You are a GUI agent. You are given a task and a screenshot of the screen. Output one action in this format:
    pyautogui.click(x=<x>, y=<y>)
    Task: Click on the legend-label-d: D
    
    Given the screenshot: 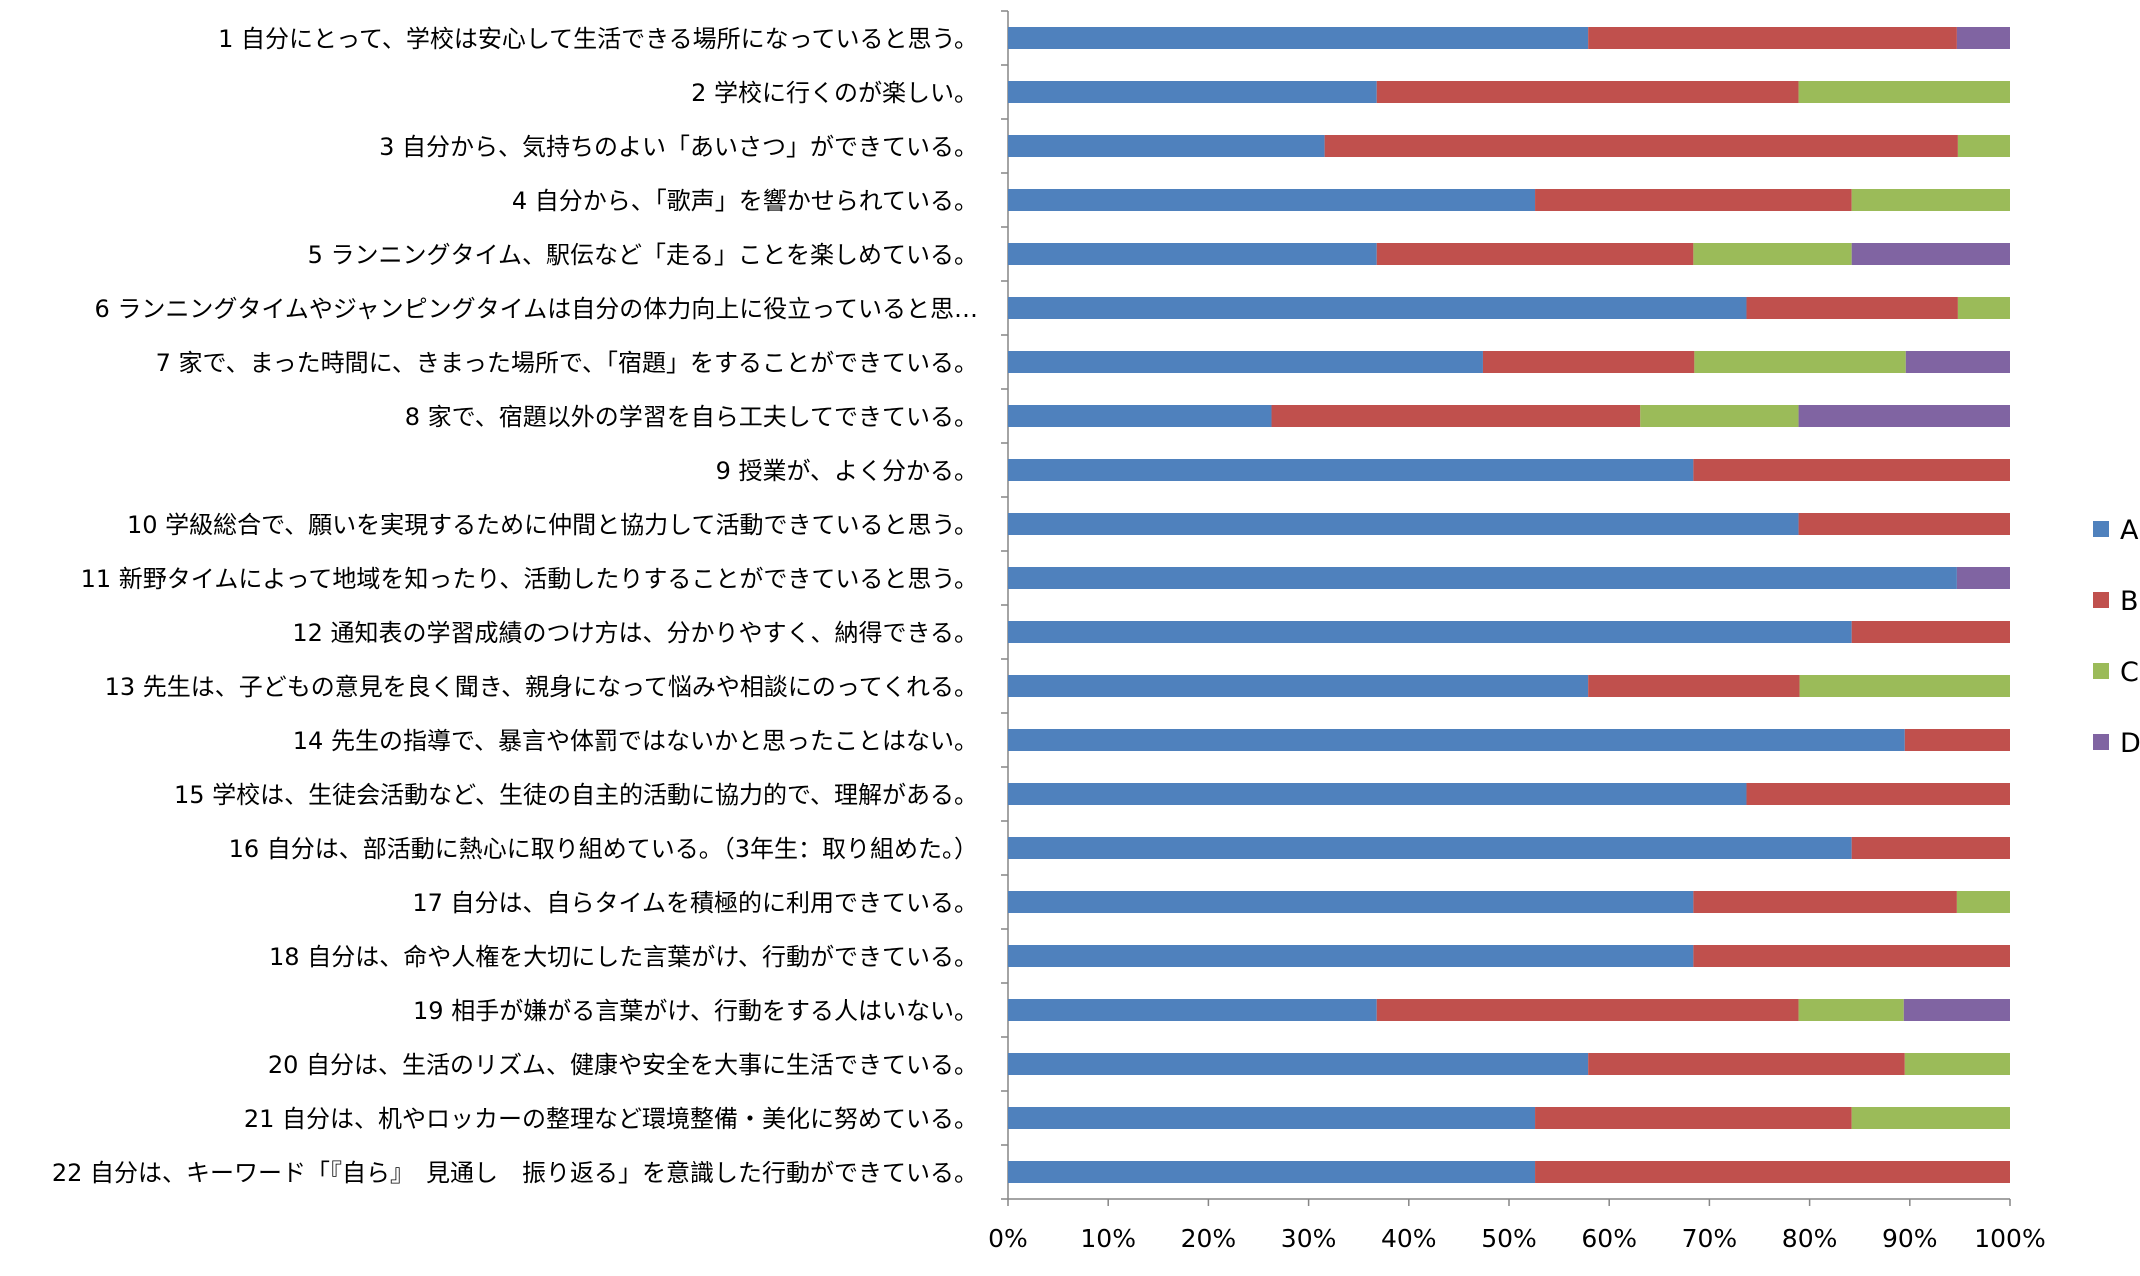 What is the action you would take?
    pyautogui.click(x=2130, y=743)
    